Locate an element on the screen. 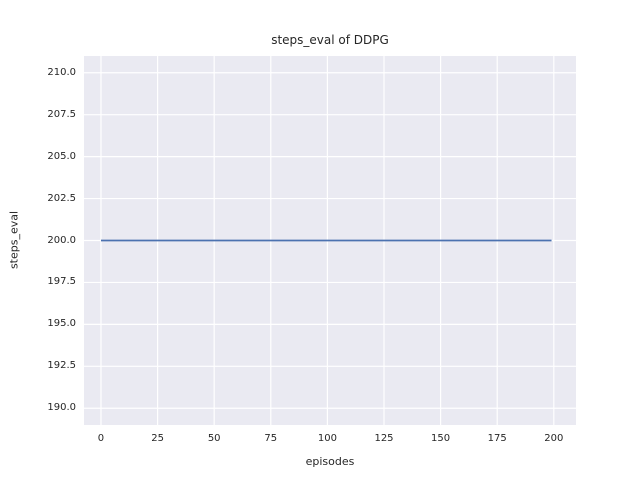 The image size is (640, 480). y-tick-label: 197.5 is located at coordinates (61, 282).